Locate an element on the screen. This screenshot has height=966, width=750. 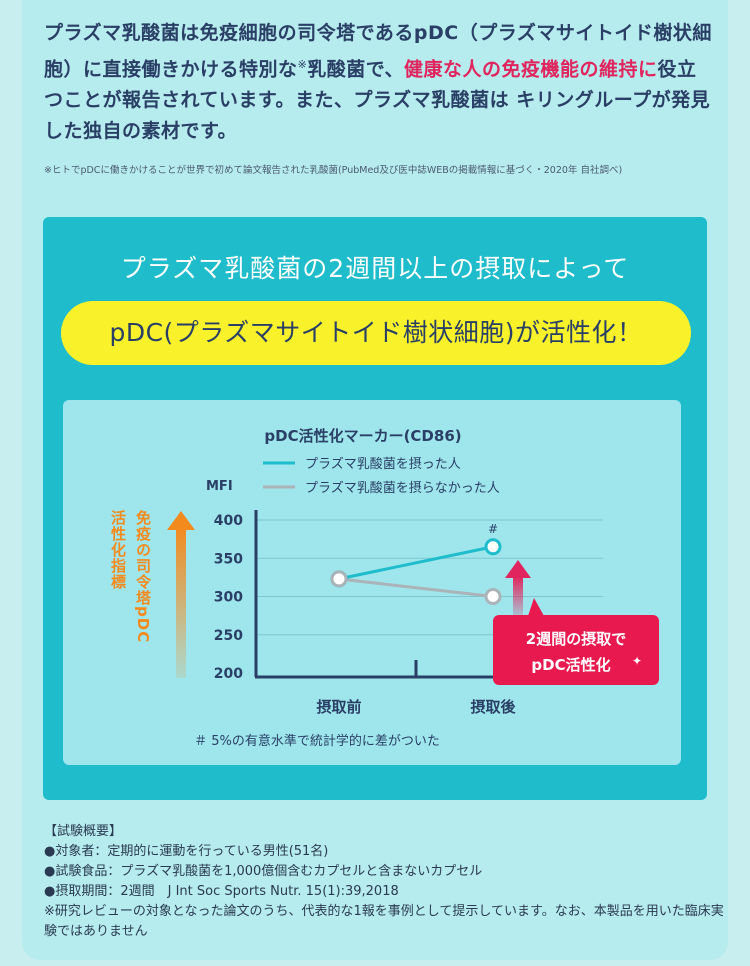
significance-hash: # is located at coordinates (493, 529).